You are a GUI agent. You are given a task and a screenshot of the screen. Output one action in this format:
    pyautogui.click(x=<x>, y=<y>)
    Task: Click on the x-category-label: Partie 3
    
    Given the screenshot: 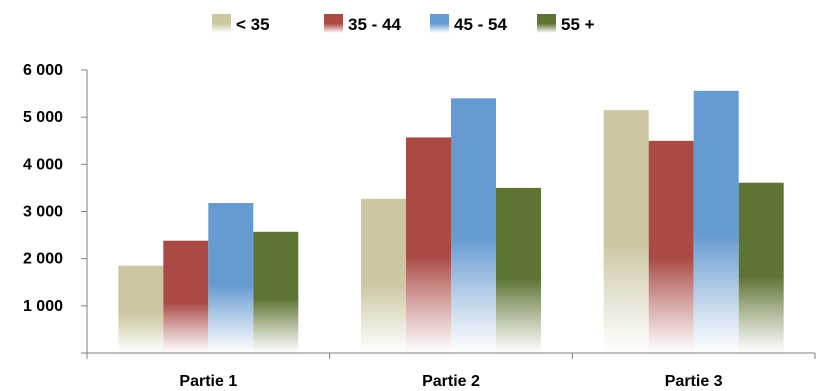 What is the action you would take?
    pyautogui.click(x=694, y=381)
    